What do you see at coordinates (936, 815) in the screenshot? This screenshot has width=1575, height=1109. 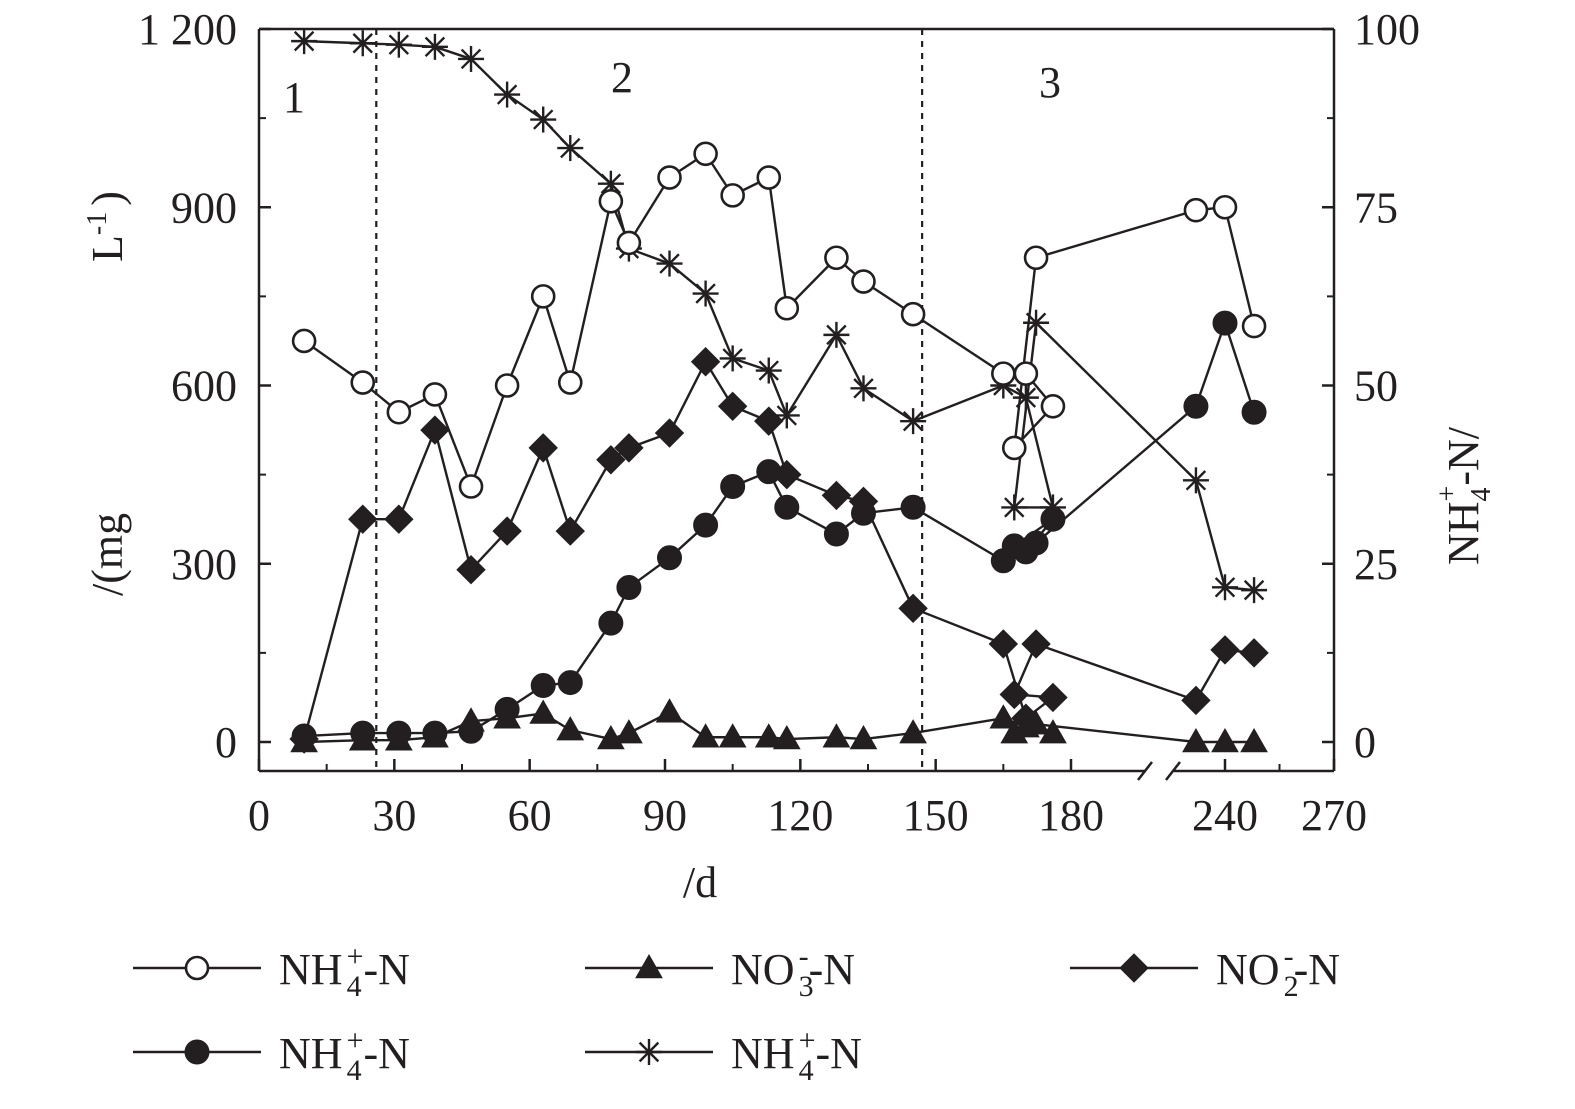 I see `x-tick-label: 150` at bounding box center [936, 815].